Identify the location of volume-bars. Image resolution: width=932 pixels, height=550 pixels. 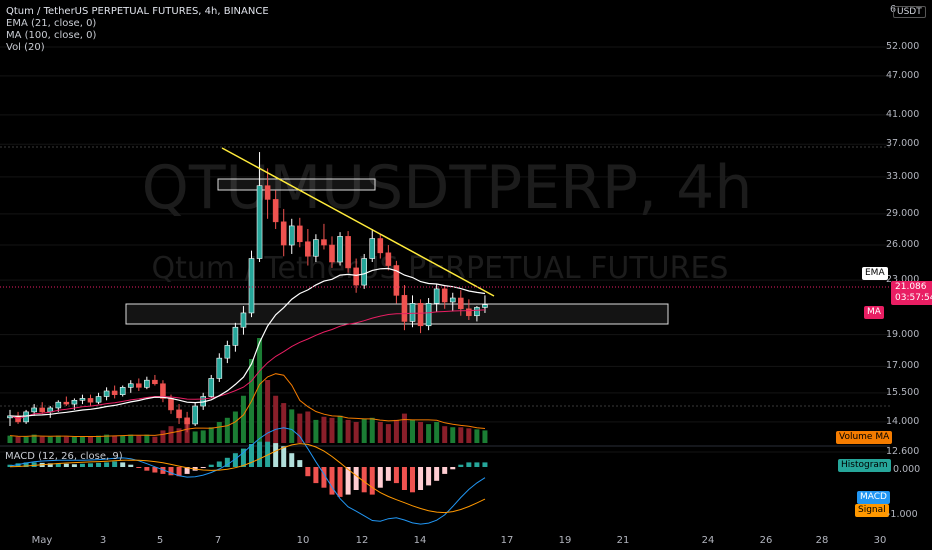
(247, 390).